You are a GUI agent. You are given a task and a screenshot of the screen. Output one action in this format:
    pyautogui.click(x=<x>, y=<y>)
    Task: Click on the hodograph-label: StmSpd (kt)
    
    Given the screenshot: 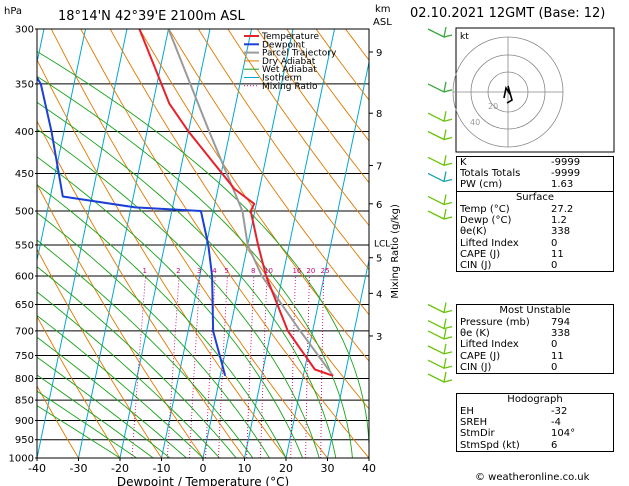 What is the action you would take?
    pyautogui.click(x=490, y=445)
    